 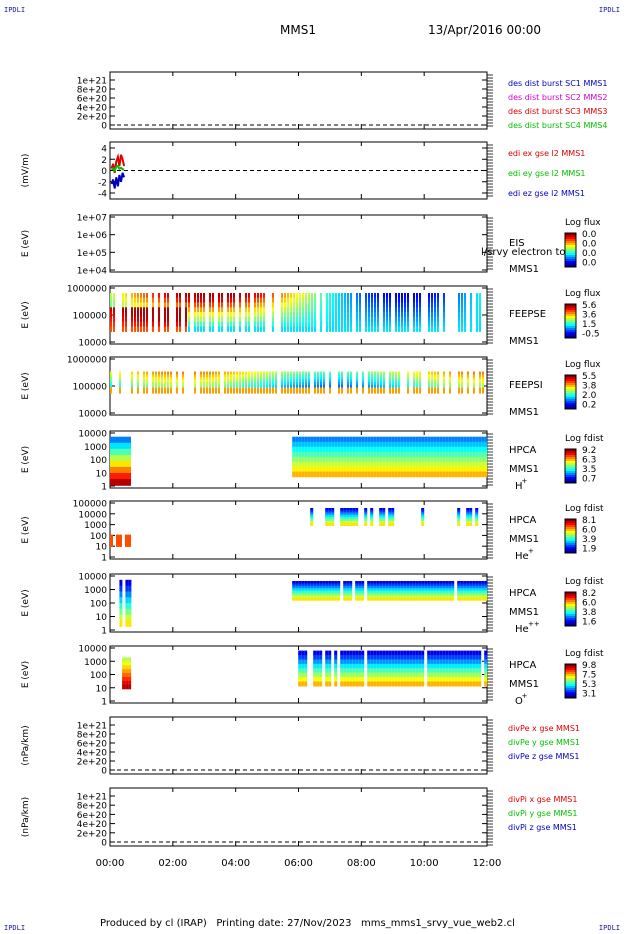 What do you see at coordinates (589, 594) in the screenshot?
I see `colorbar-tick-label: 8.2` at bounding box center [589, 594].